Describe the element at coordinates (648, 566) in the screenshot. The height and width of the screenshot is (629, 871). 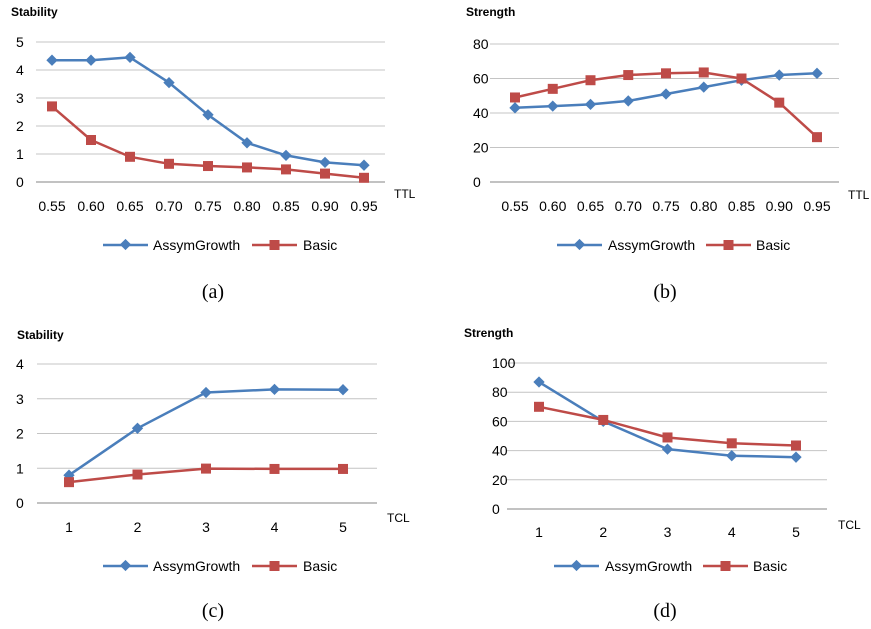
I see `legend-label-assymgrowth-d: AssymGrowth` at that location.